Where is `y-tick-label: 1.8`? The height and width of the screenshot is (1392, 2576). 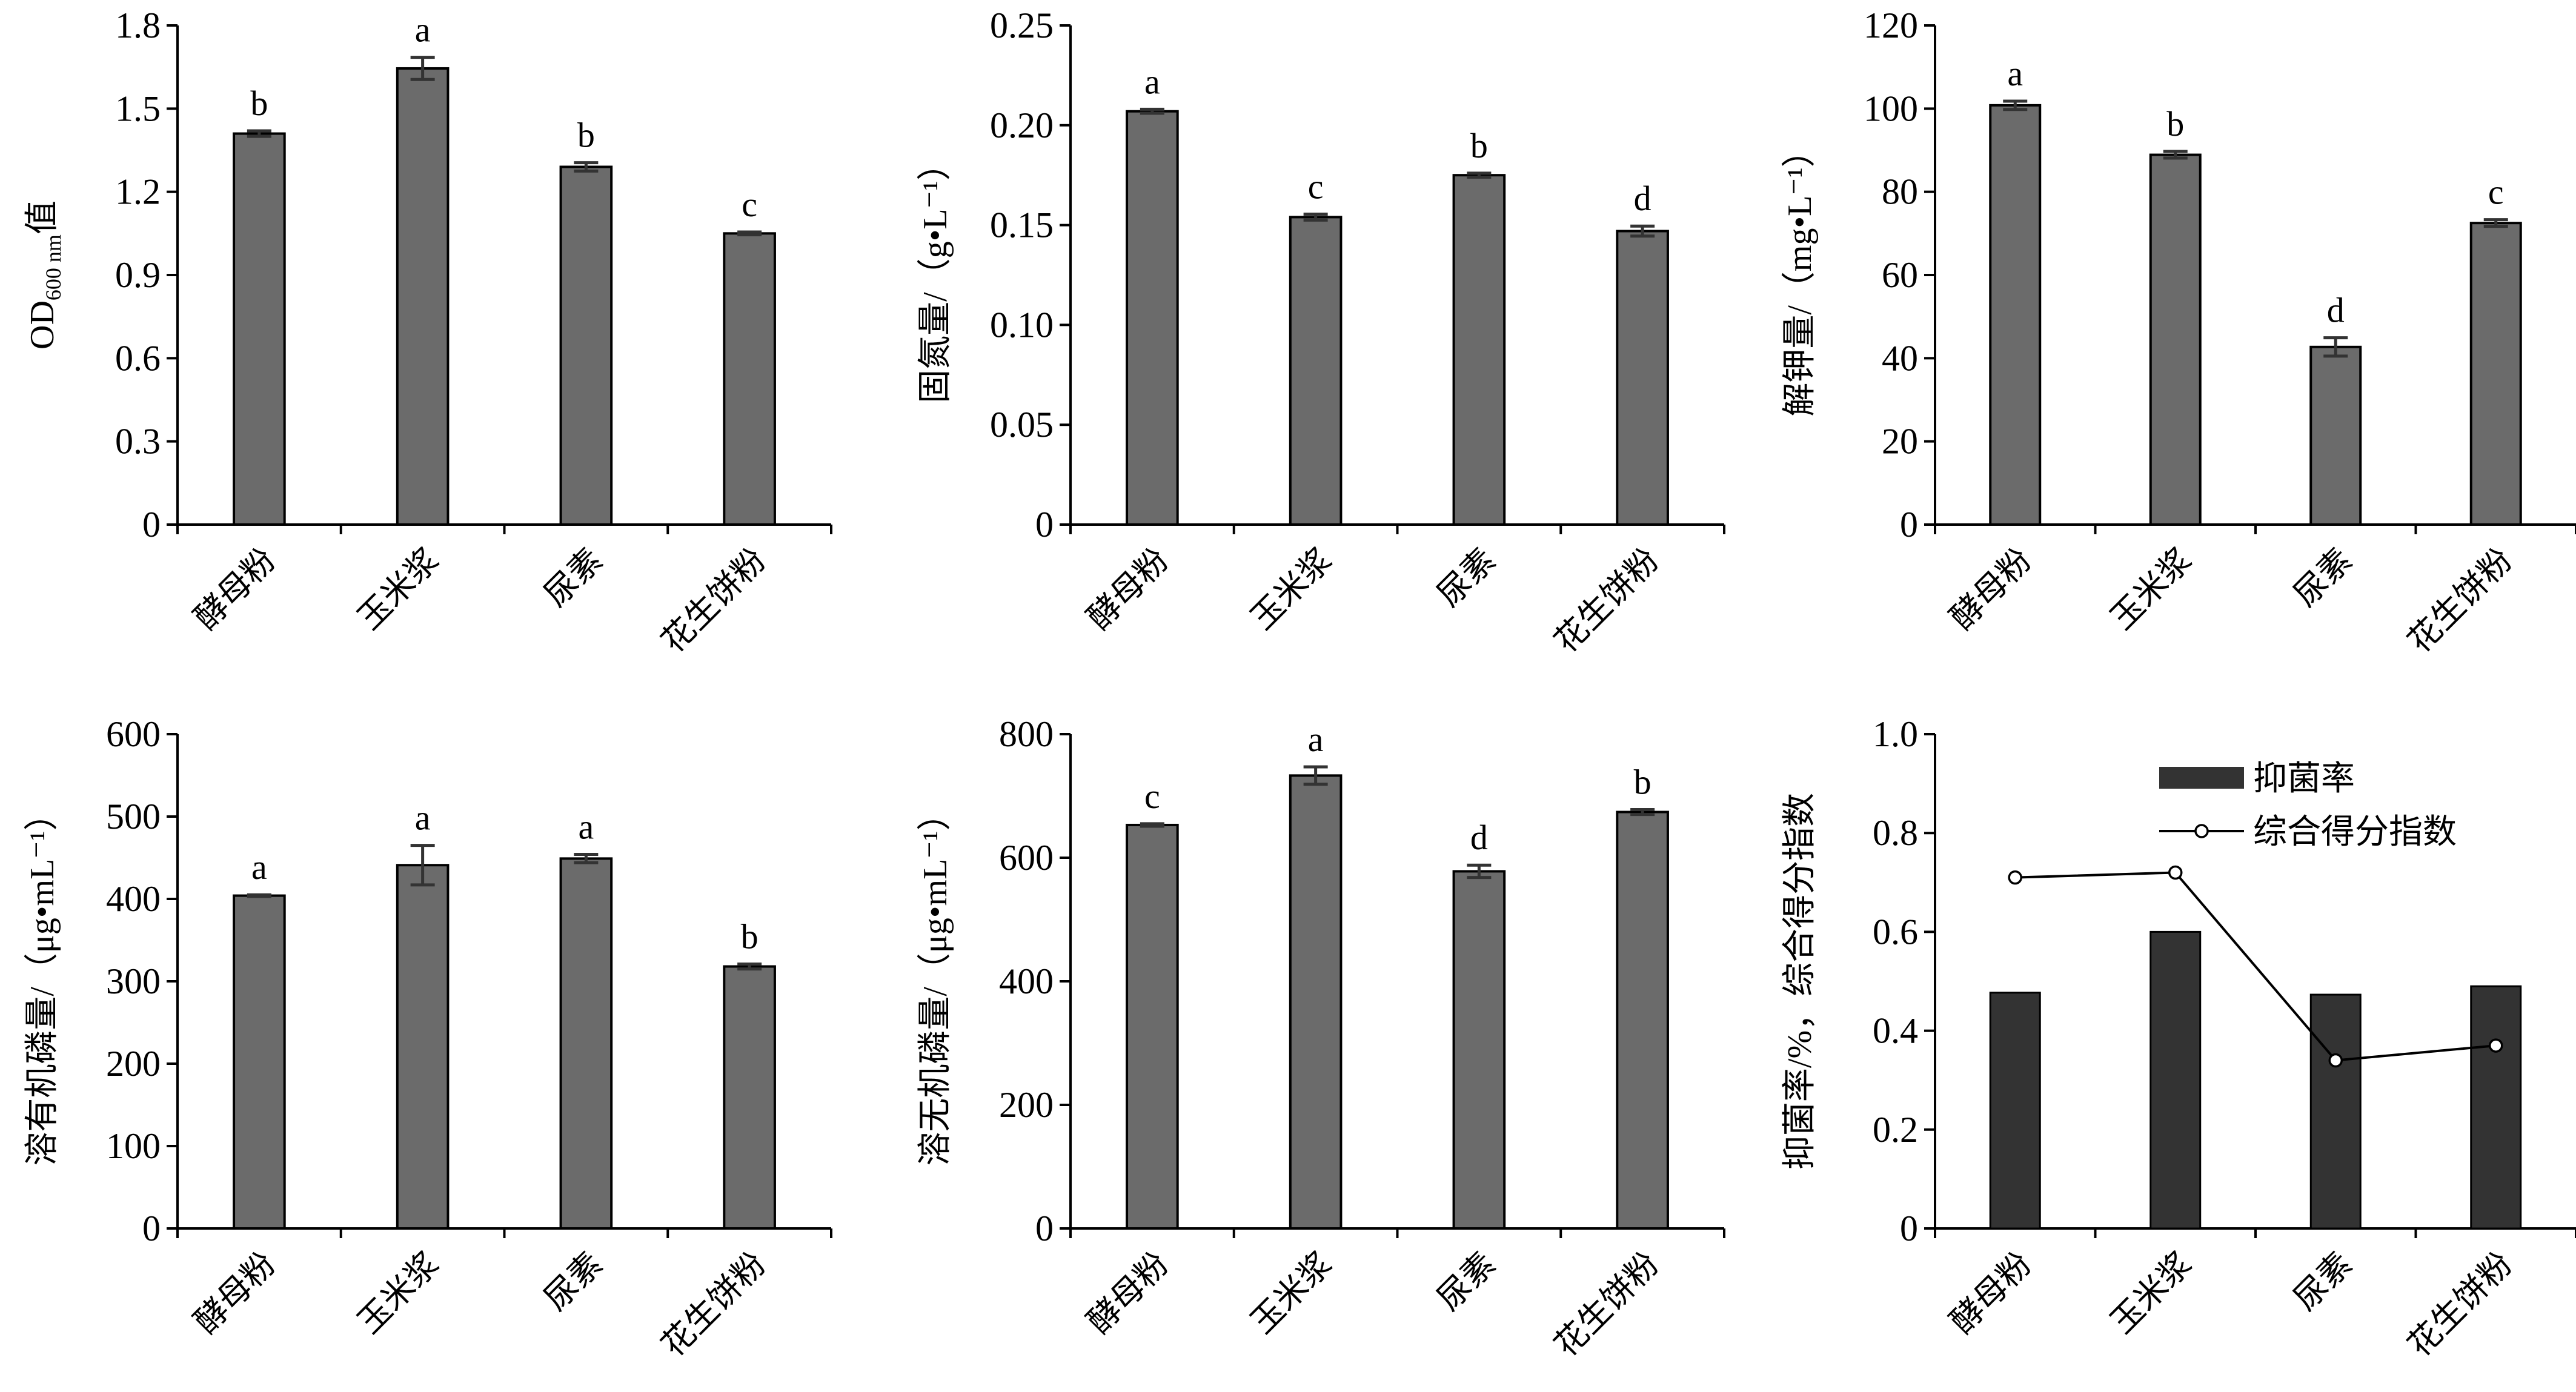
y-tick-label: 1.8 is located at coordinates (138, 25).